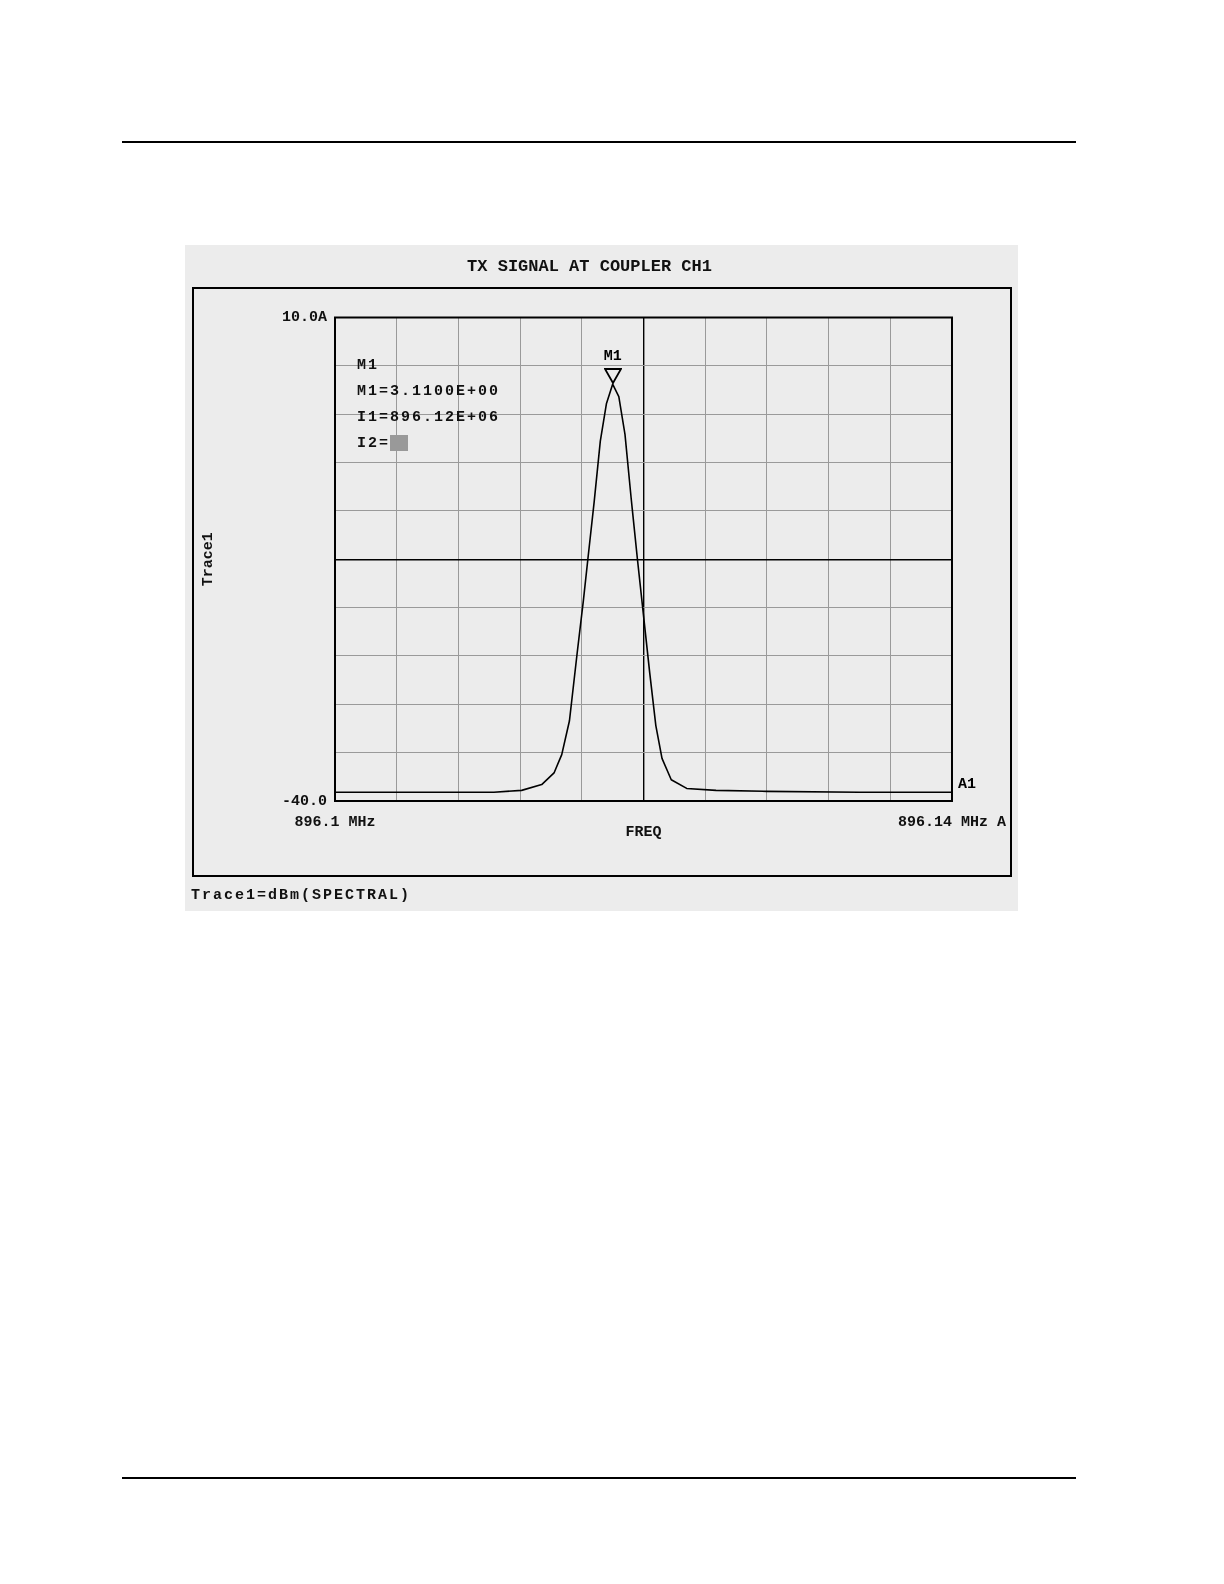 The width and height of the screenshot is (1224, 1584). I want to click on annotation: M1=3.1100E+00, so click(429, 392).